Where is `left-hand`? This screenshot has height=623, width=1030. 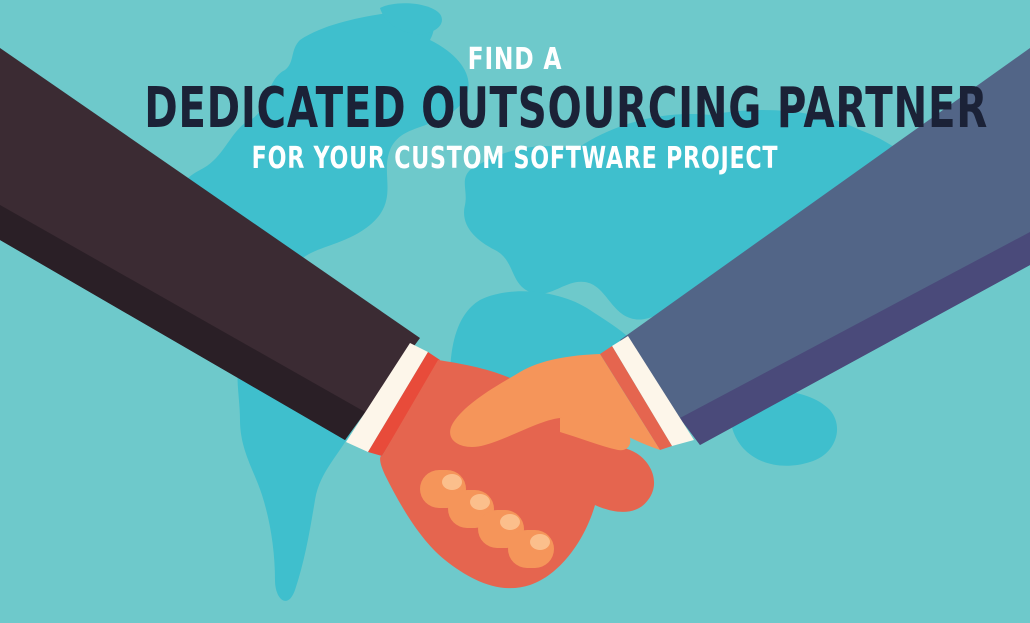 left-hand is located at coordinates (517, 474).